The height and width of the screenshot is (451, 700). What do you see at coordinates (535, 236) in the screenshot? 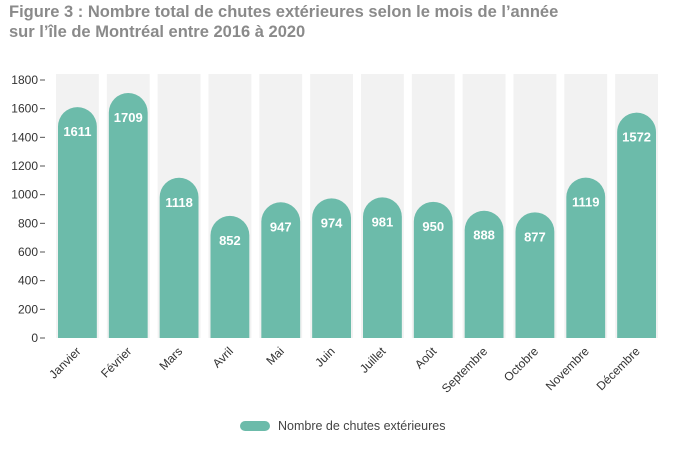
I see `bar-value-label: 877` at bounding box center [535, 236].